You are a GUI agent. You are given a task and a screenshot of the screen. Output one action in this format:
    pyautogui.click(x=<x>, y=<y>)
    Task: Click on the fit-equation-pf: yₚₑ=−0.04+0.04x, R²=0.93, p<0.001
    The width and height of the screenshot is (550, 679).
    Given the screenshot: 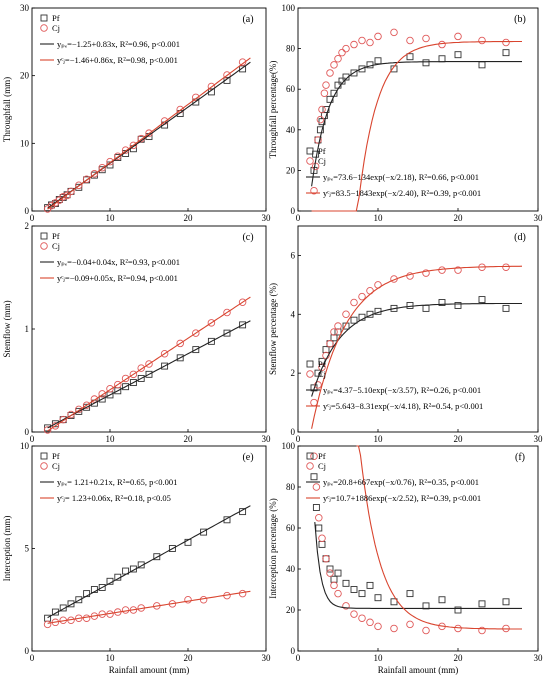 What is the action you would take?
    pyautogui.click(x=118, y=262)
    